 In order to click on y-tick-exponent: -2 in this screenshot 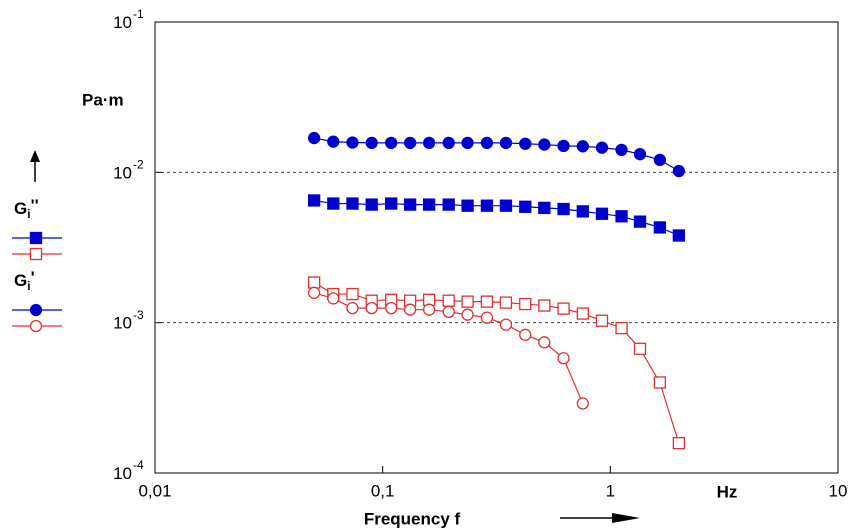, I will do `click(138, 165)`.